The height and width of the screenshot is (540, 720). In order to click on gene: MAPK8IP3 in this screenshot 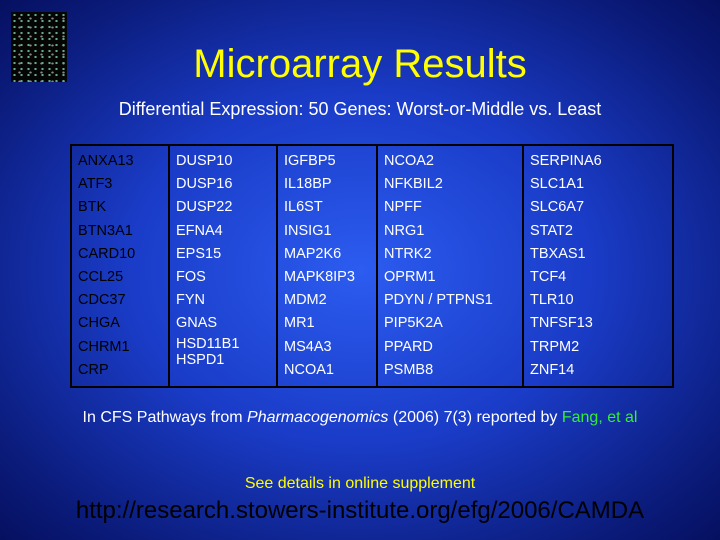, I will do `click(319, 277)`.